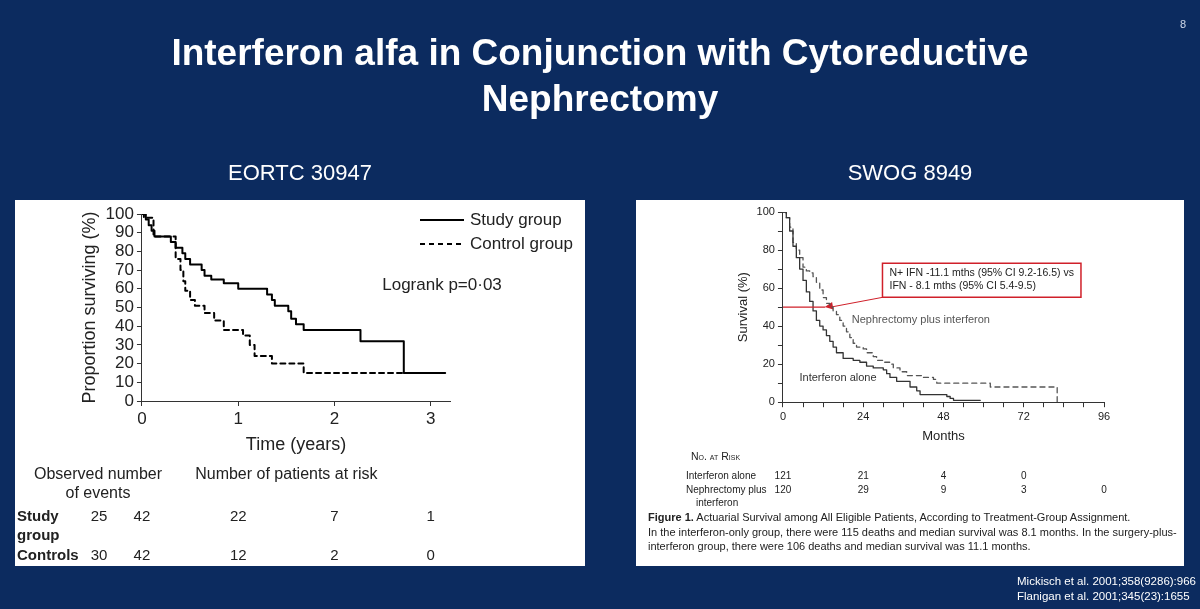 The width and height of the screenshot is (1200, 609). I want to click on series-label: Nephrectomy plus interferon, so click(920, 319).